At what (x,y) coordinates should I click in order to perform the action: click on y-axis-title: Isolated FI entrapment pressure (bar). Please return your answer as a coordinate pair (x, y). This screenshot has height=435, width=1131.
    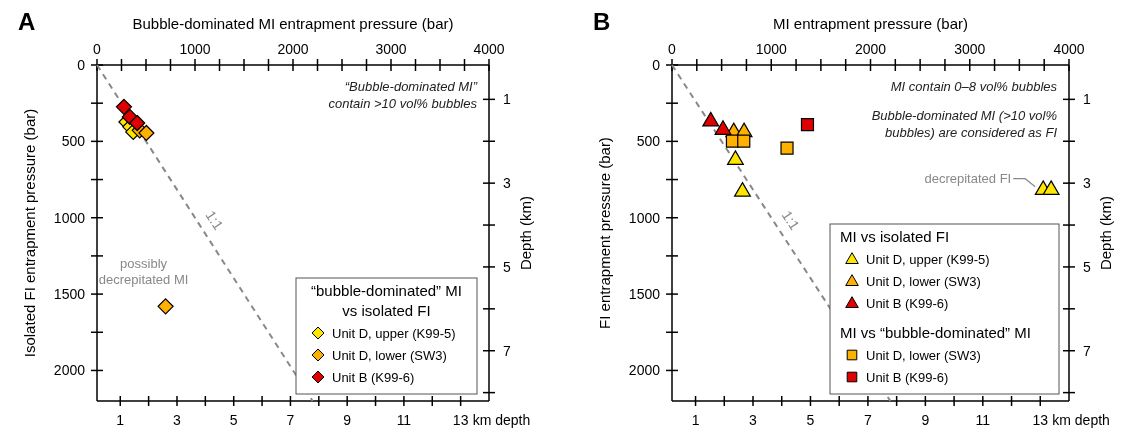
    Looking at the image, I should click on (29, 233).